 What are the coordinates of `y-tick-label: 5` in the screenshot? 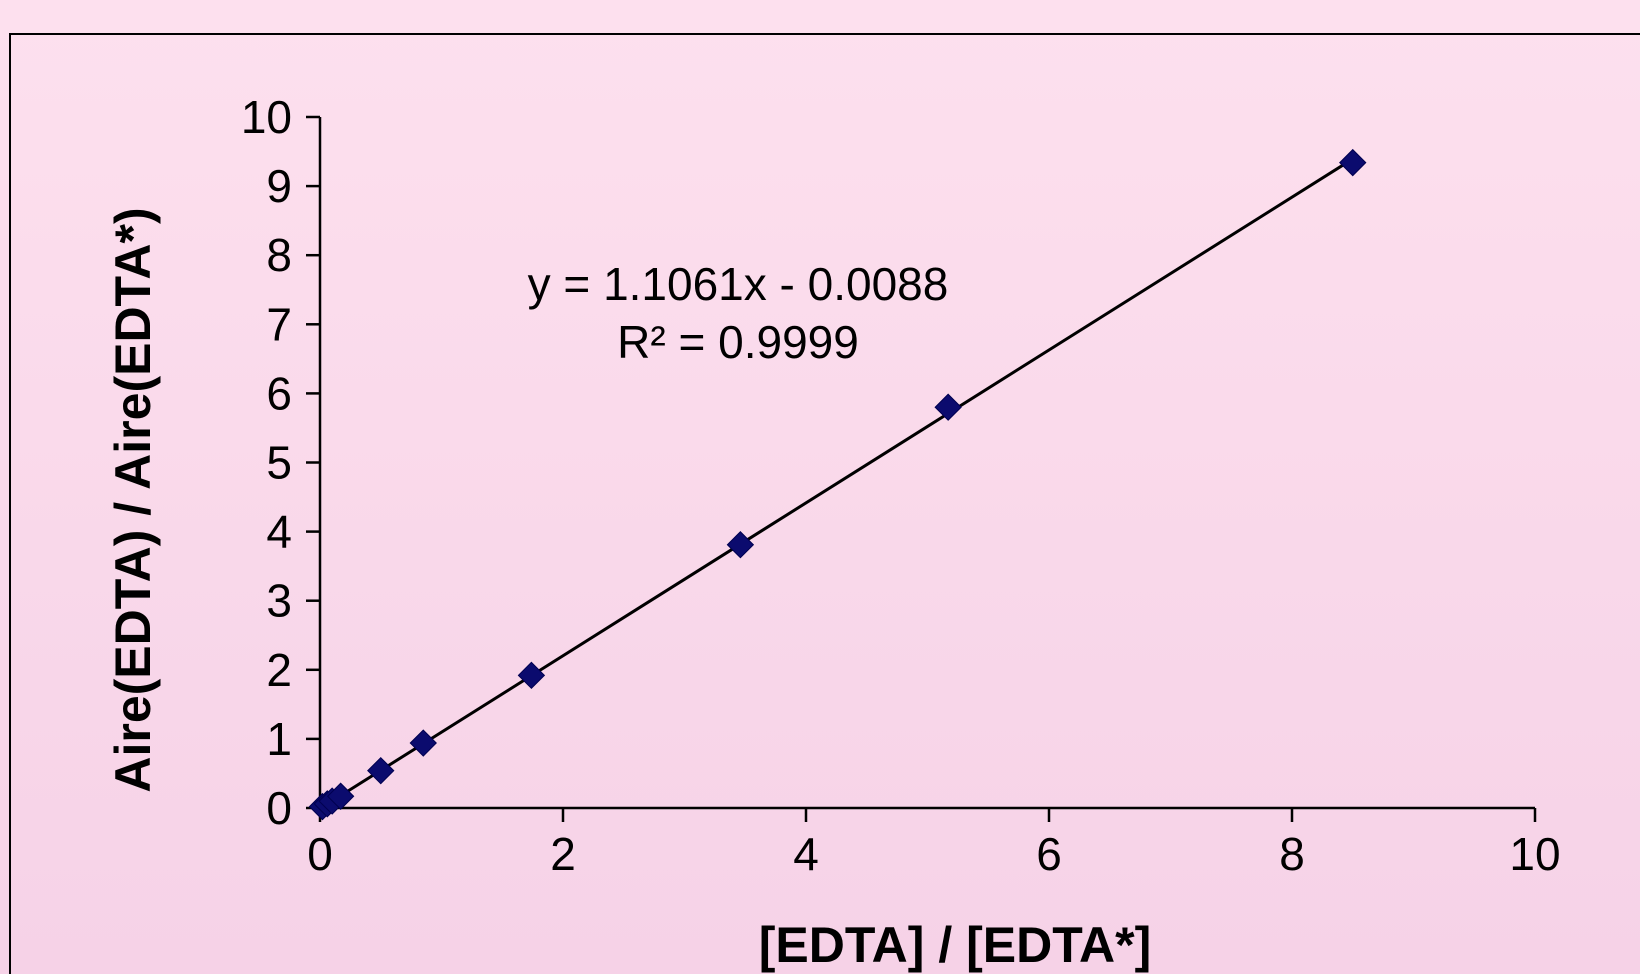 It's located at (279, 463).